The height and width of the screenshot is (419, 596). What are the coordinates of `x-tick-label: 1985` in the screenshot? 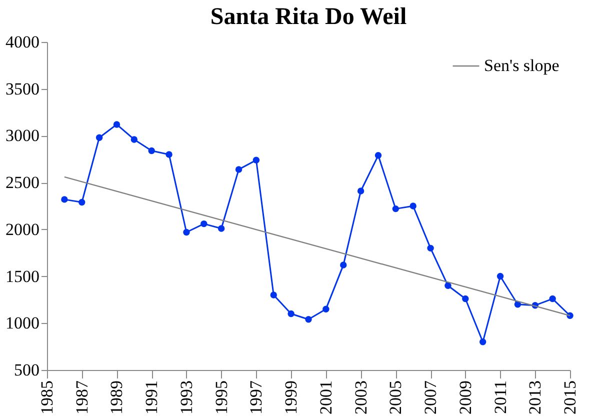 It's located at (47, 397).